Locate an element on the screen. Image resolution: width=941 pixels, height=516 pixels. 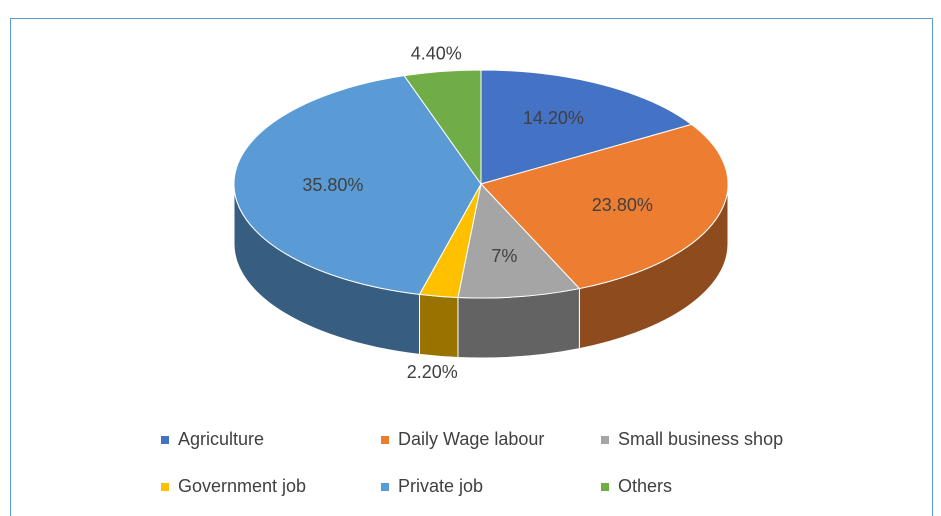
data-label: 14.20% is located at coordinates (553, 118).